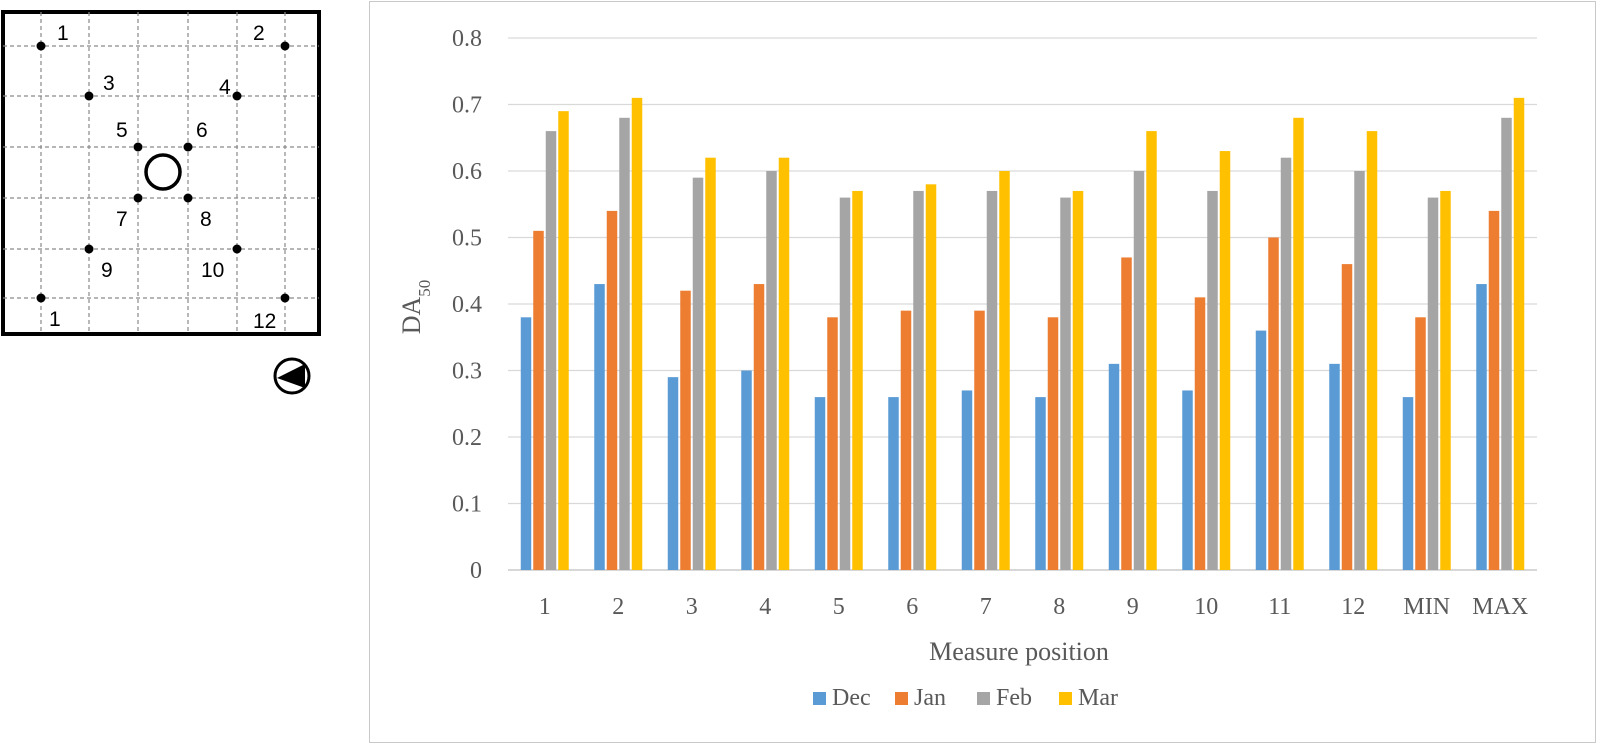  Describe the element at coordinates (467, 239) in the screenshot. I see `y-tick-label: 0.5` at that location.